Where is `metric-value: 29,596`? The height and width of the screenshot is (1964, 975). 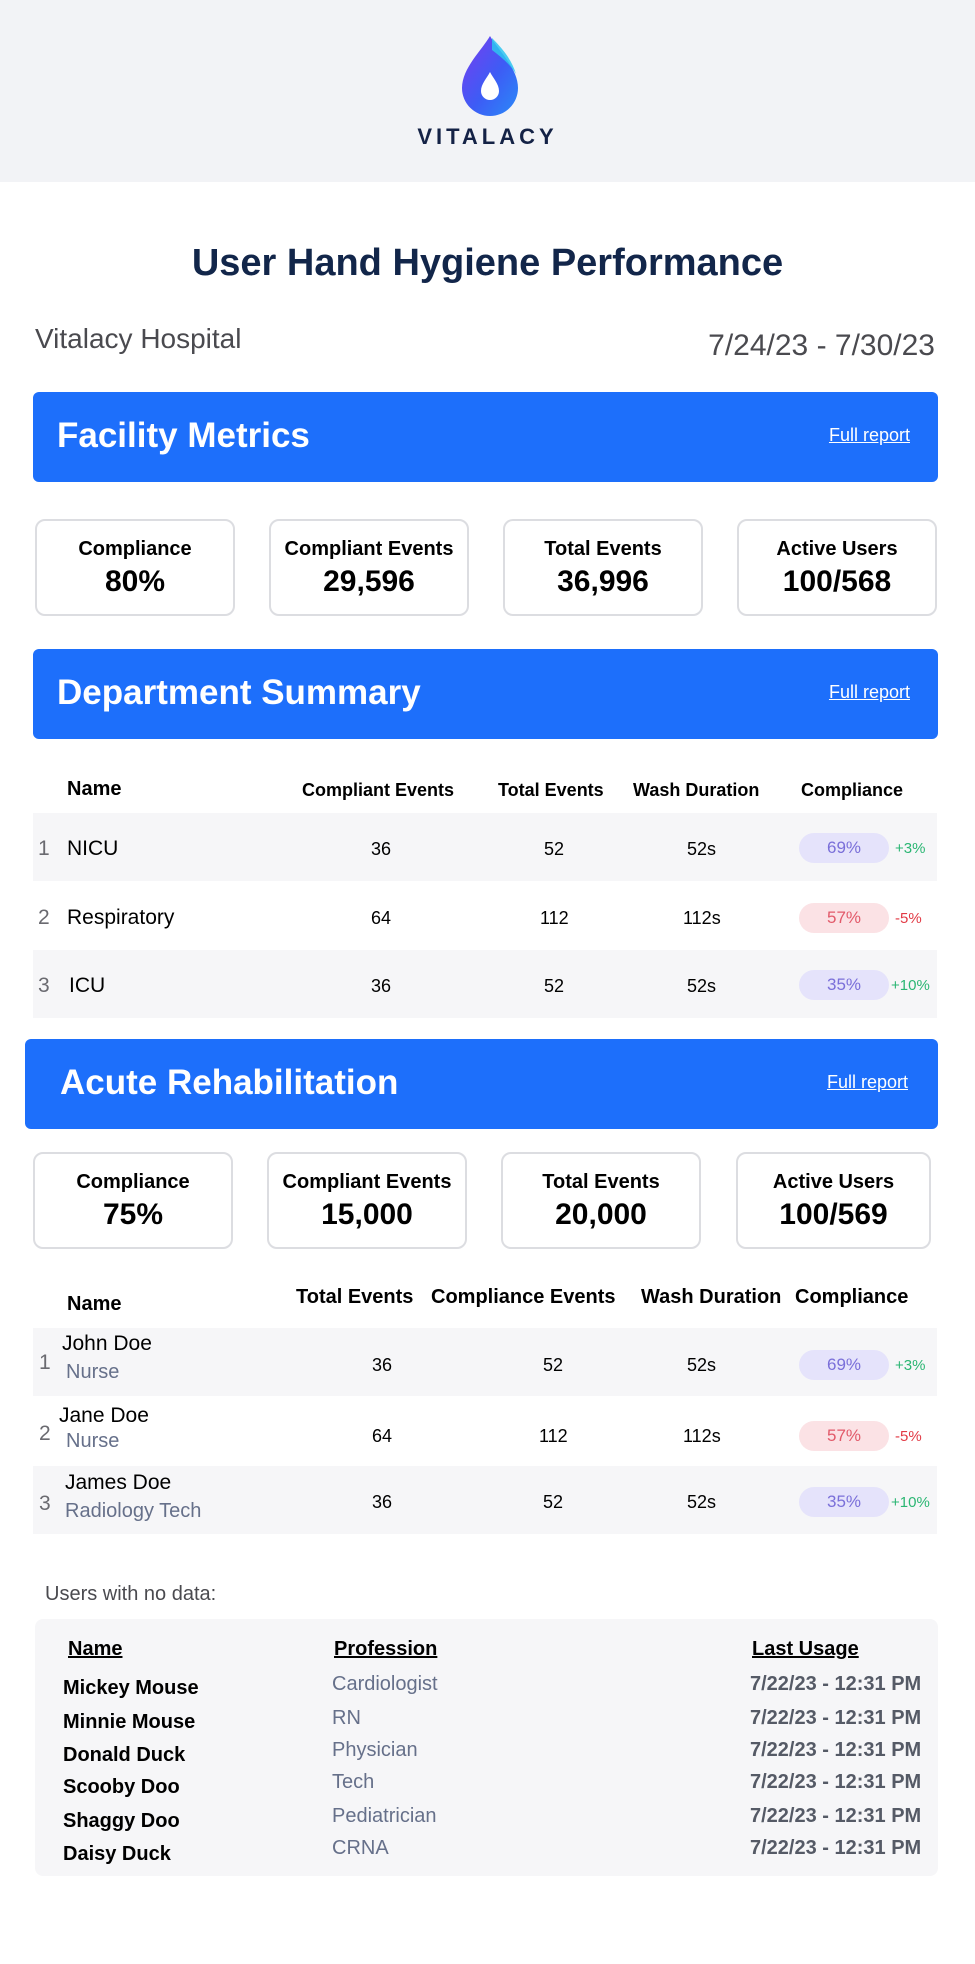 metric-value: 29,596 is located at coordinates (369, 581).